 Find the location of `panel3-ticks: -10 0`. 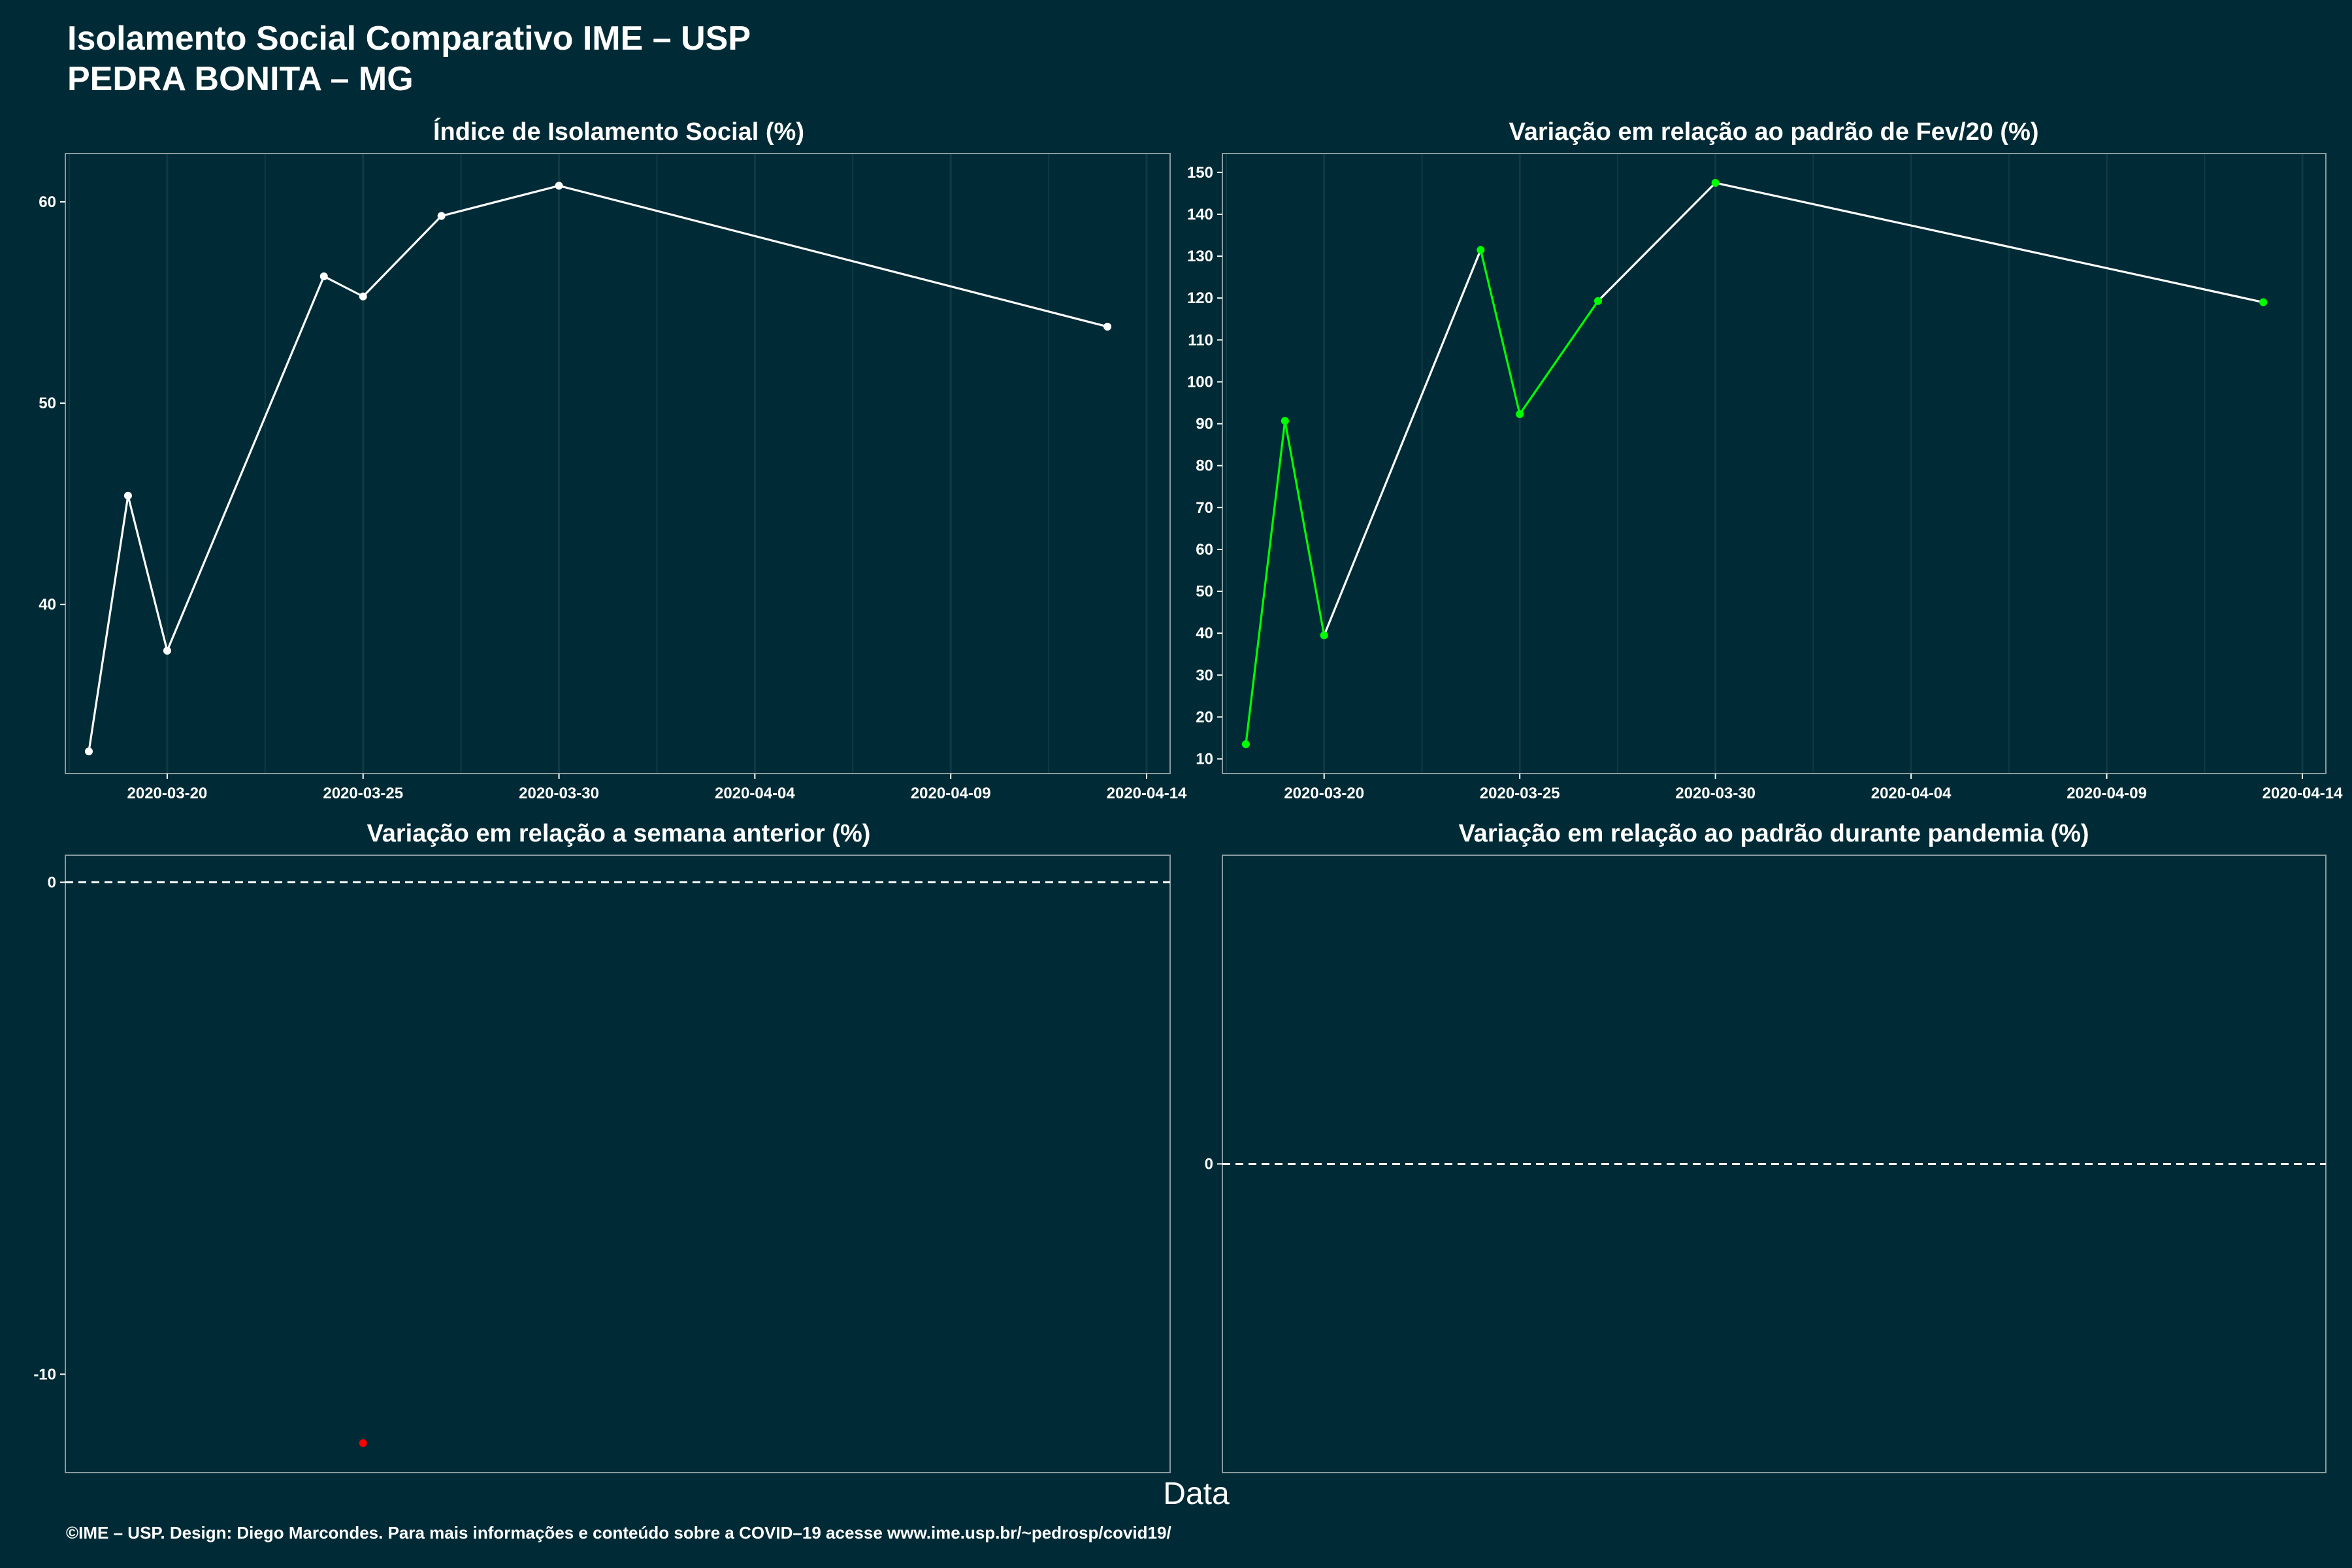

panel3-ticks: -10 0 is located at coordinates (49, 1128).